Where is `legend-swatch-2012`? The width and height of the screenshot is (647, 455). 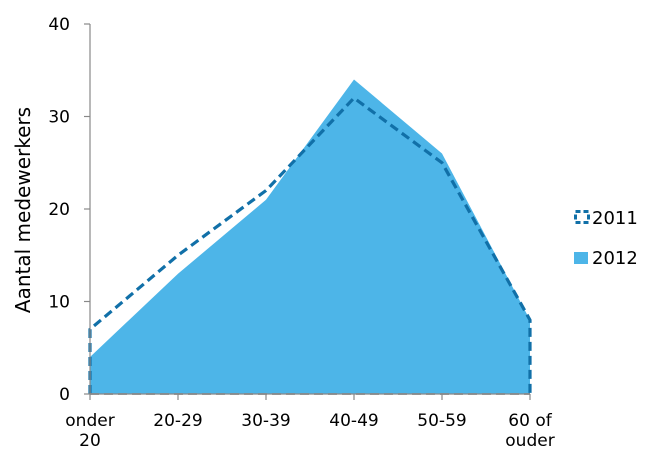 legend-swatch-2012 is located at coordinates (581, 258).